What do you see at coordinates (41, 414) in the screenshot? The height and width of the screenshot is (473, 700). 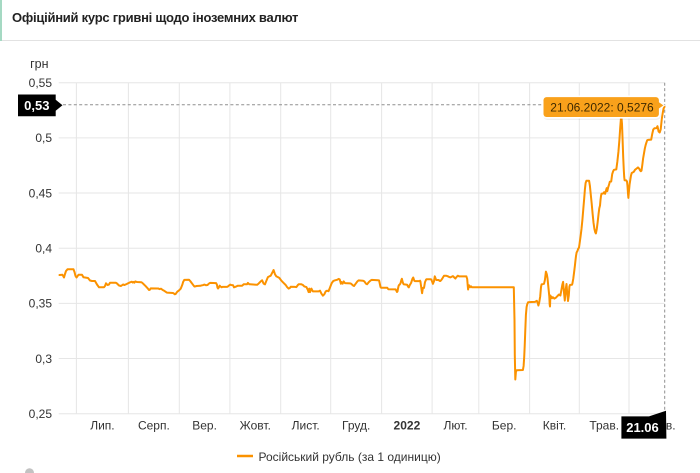 I see `svg-text: 0,25` at bounding box center [41, 414].